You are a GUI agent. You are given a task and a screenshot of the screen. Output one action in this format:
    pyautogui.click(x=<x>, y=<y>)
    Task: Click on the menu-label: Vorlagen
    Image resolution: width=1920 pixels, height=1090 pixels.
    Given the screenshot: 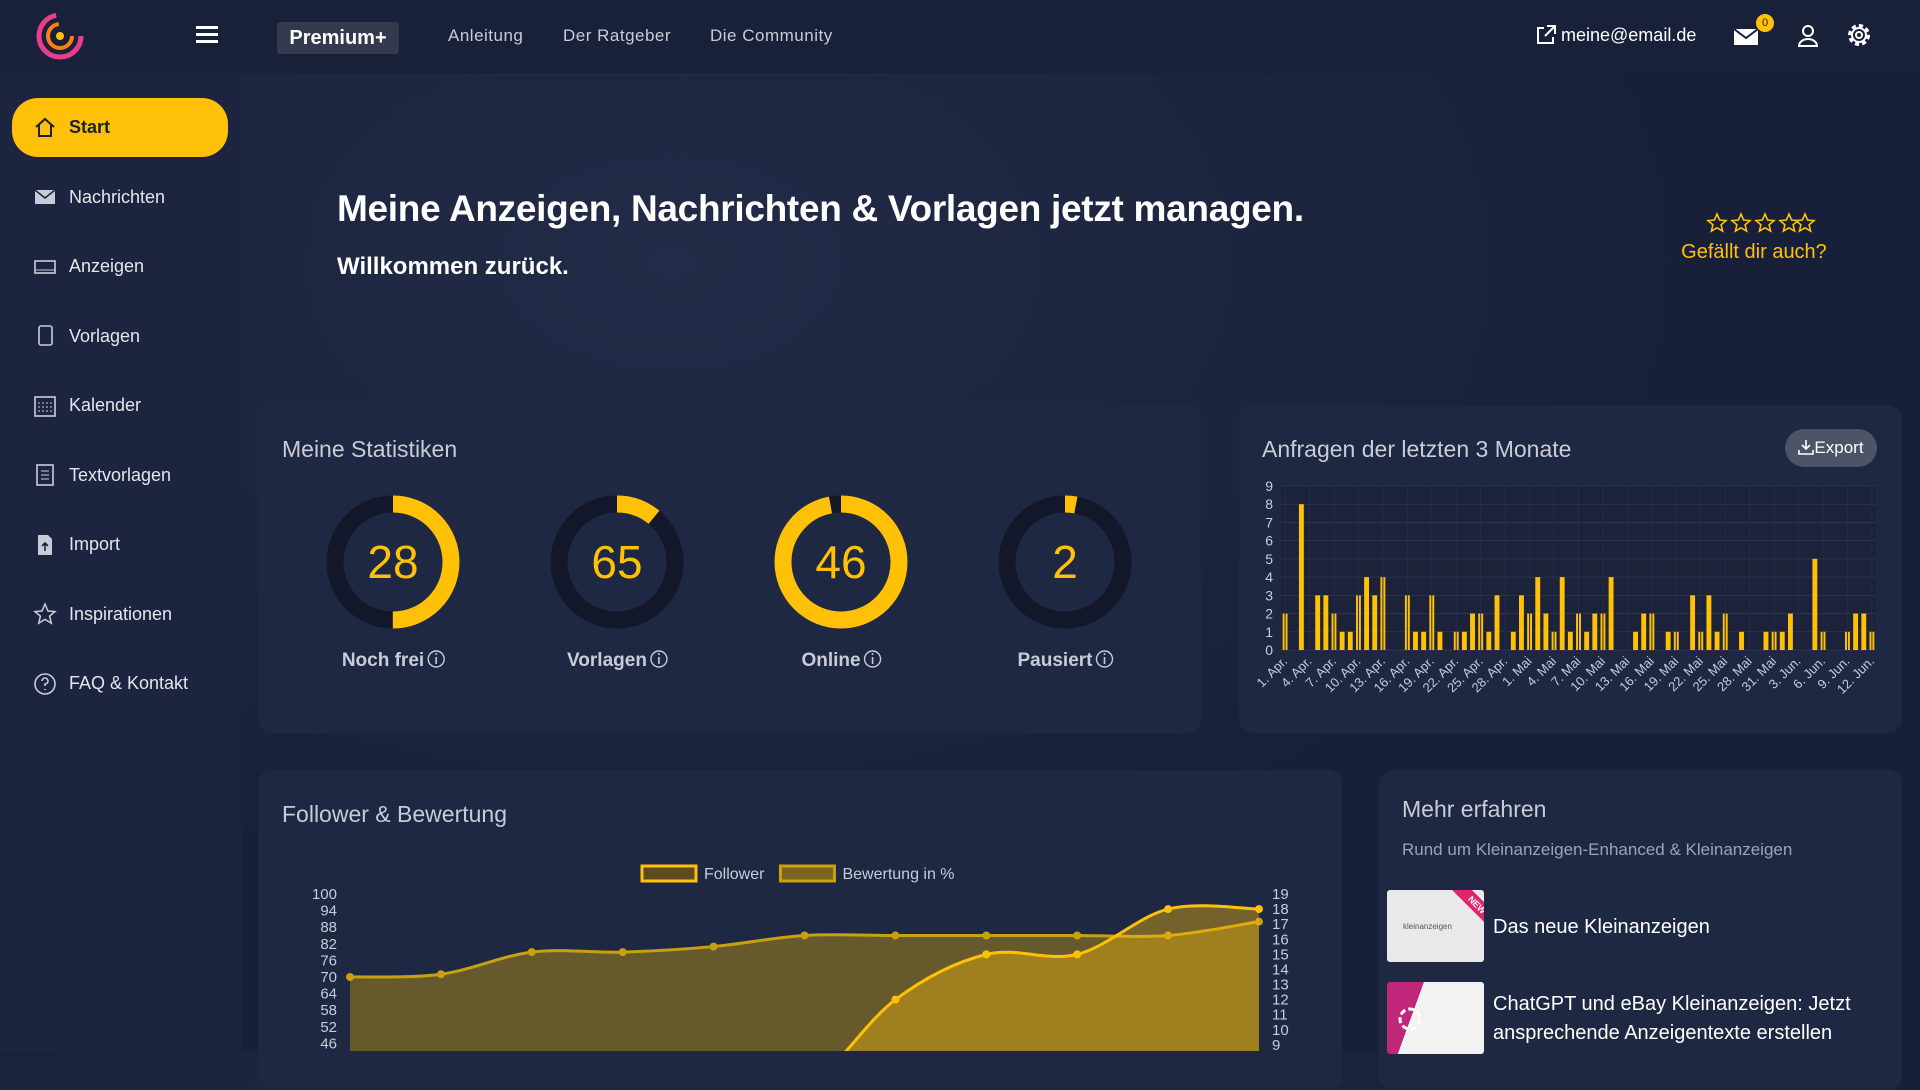 What is the action you would take?
    pyautogui.click(x=105, y=335)
    